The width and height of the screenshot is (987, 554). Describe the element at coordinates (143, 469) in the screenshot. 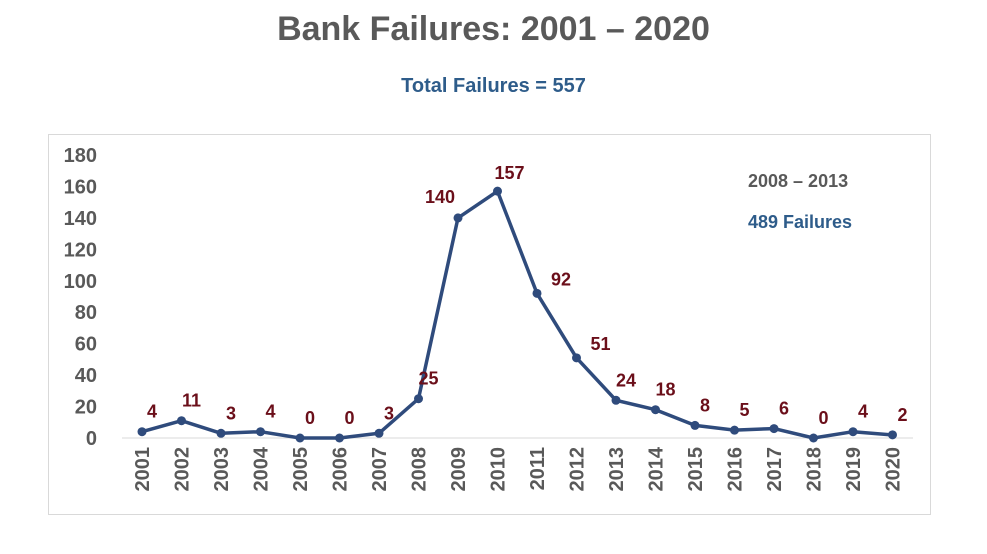

I see `x-tick-label: 2001` at that location.